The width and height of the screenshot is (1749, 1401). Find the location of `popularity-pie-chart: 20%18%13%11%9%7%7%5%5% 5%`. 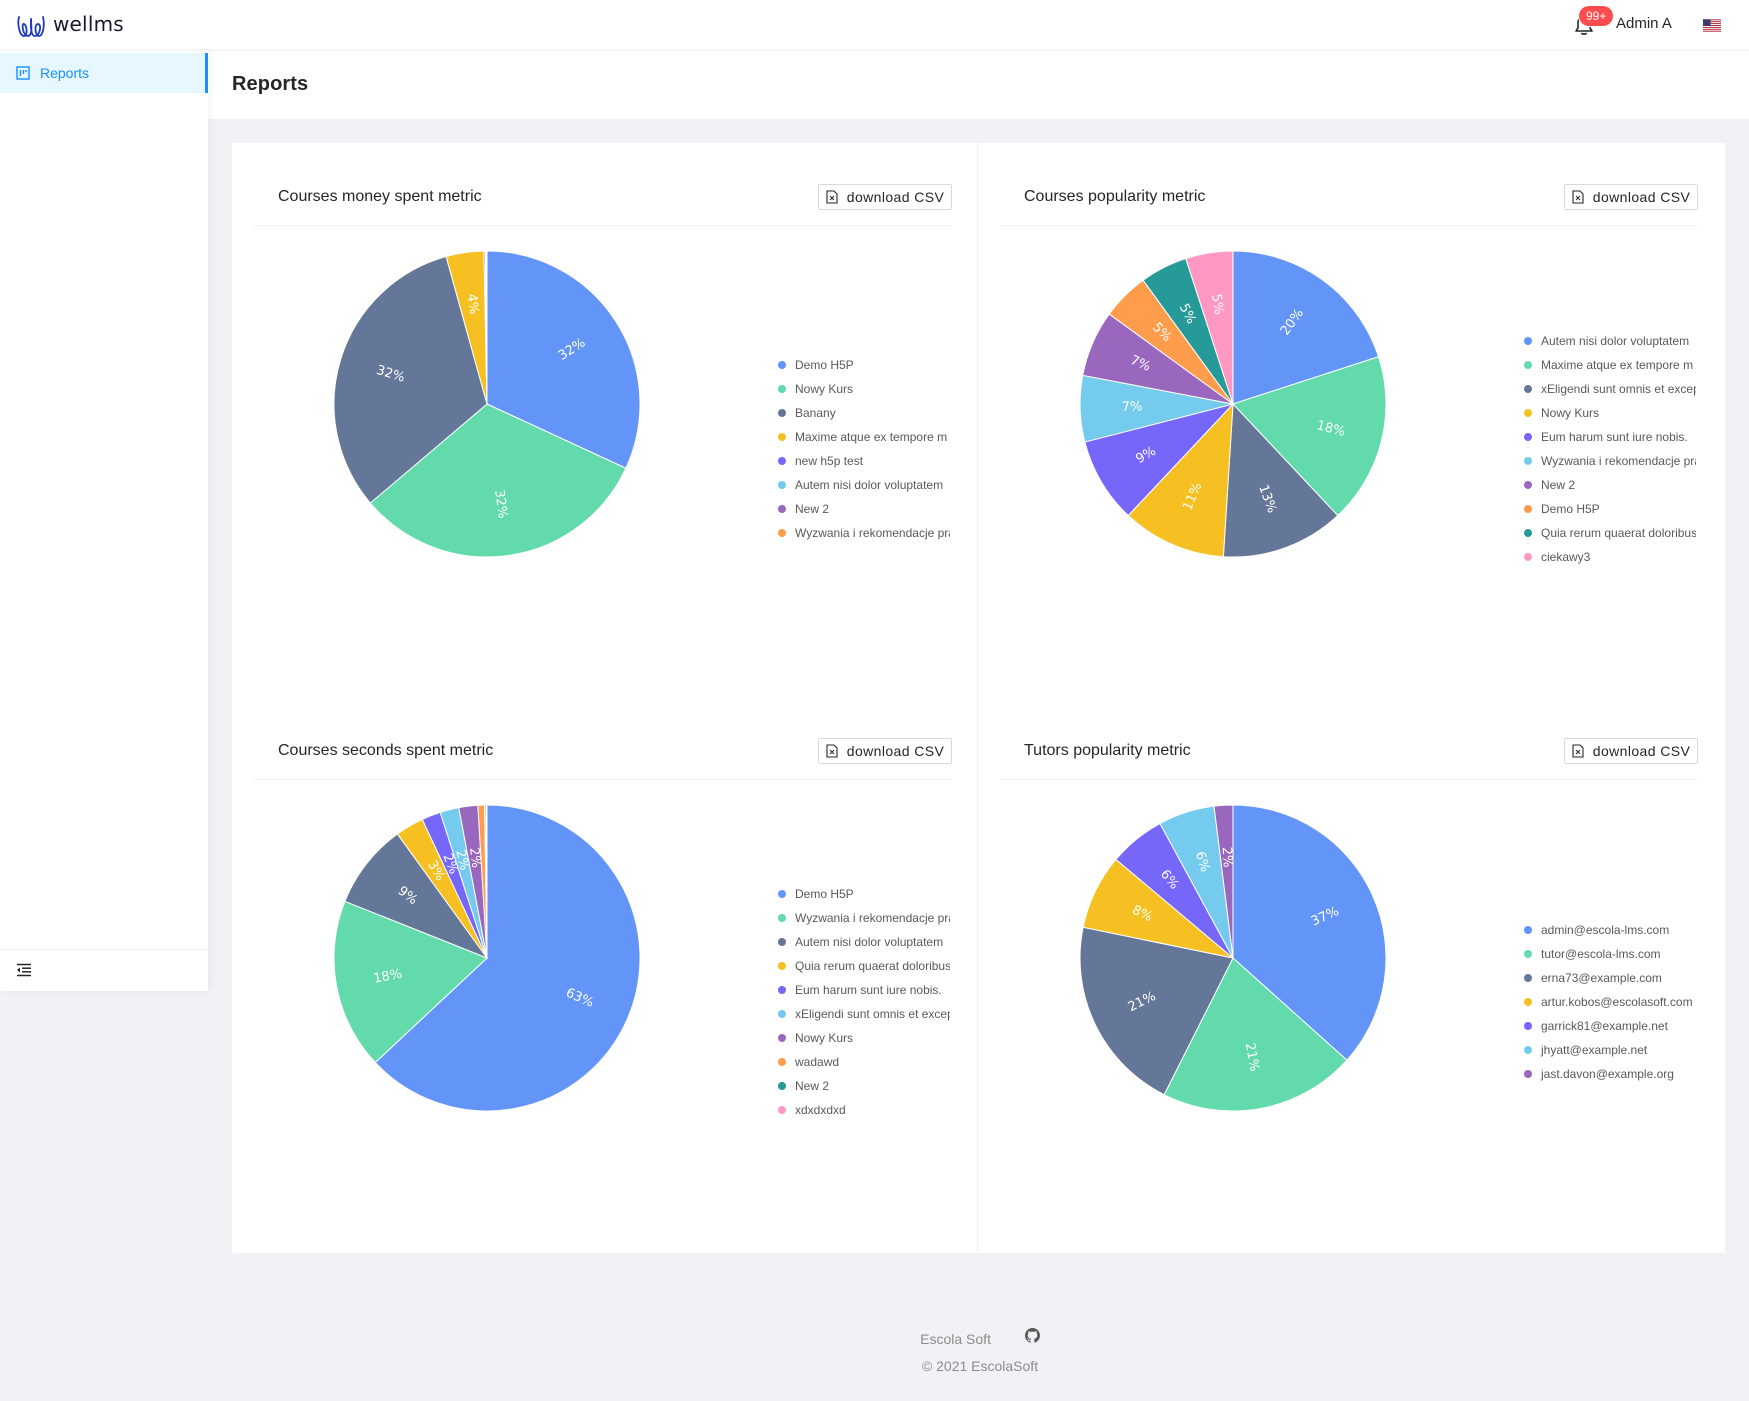

popularity-pie-chart: 20%18%13%11%9%7%7%5%5% 5% is located at coordinates (1348, 462).